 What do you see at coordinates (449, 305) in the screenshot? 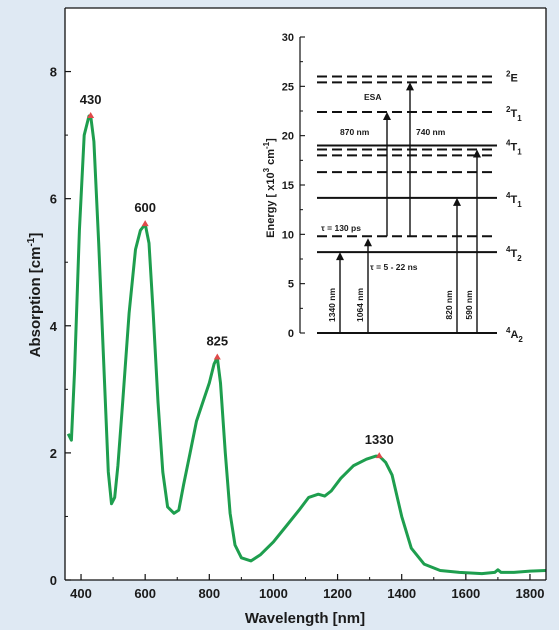
I see `transition-label: 820 nm` at bounding box center [449, 305].